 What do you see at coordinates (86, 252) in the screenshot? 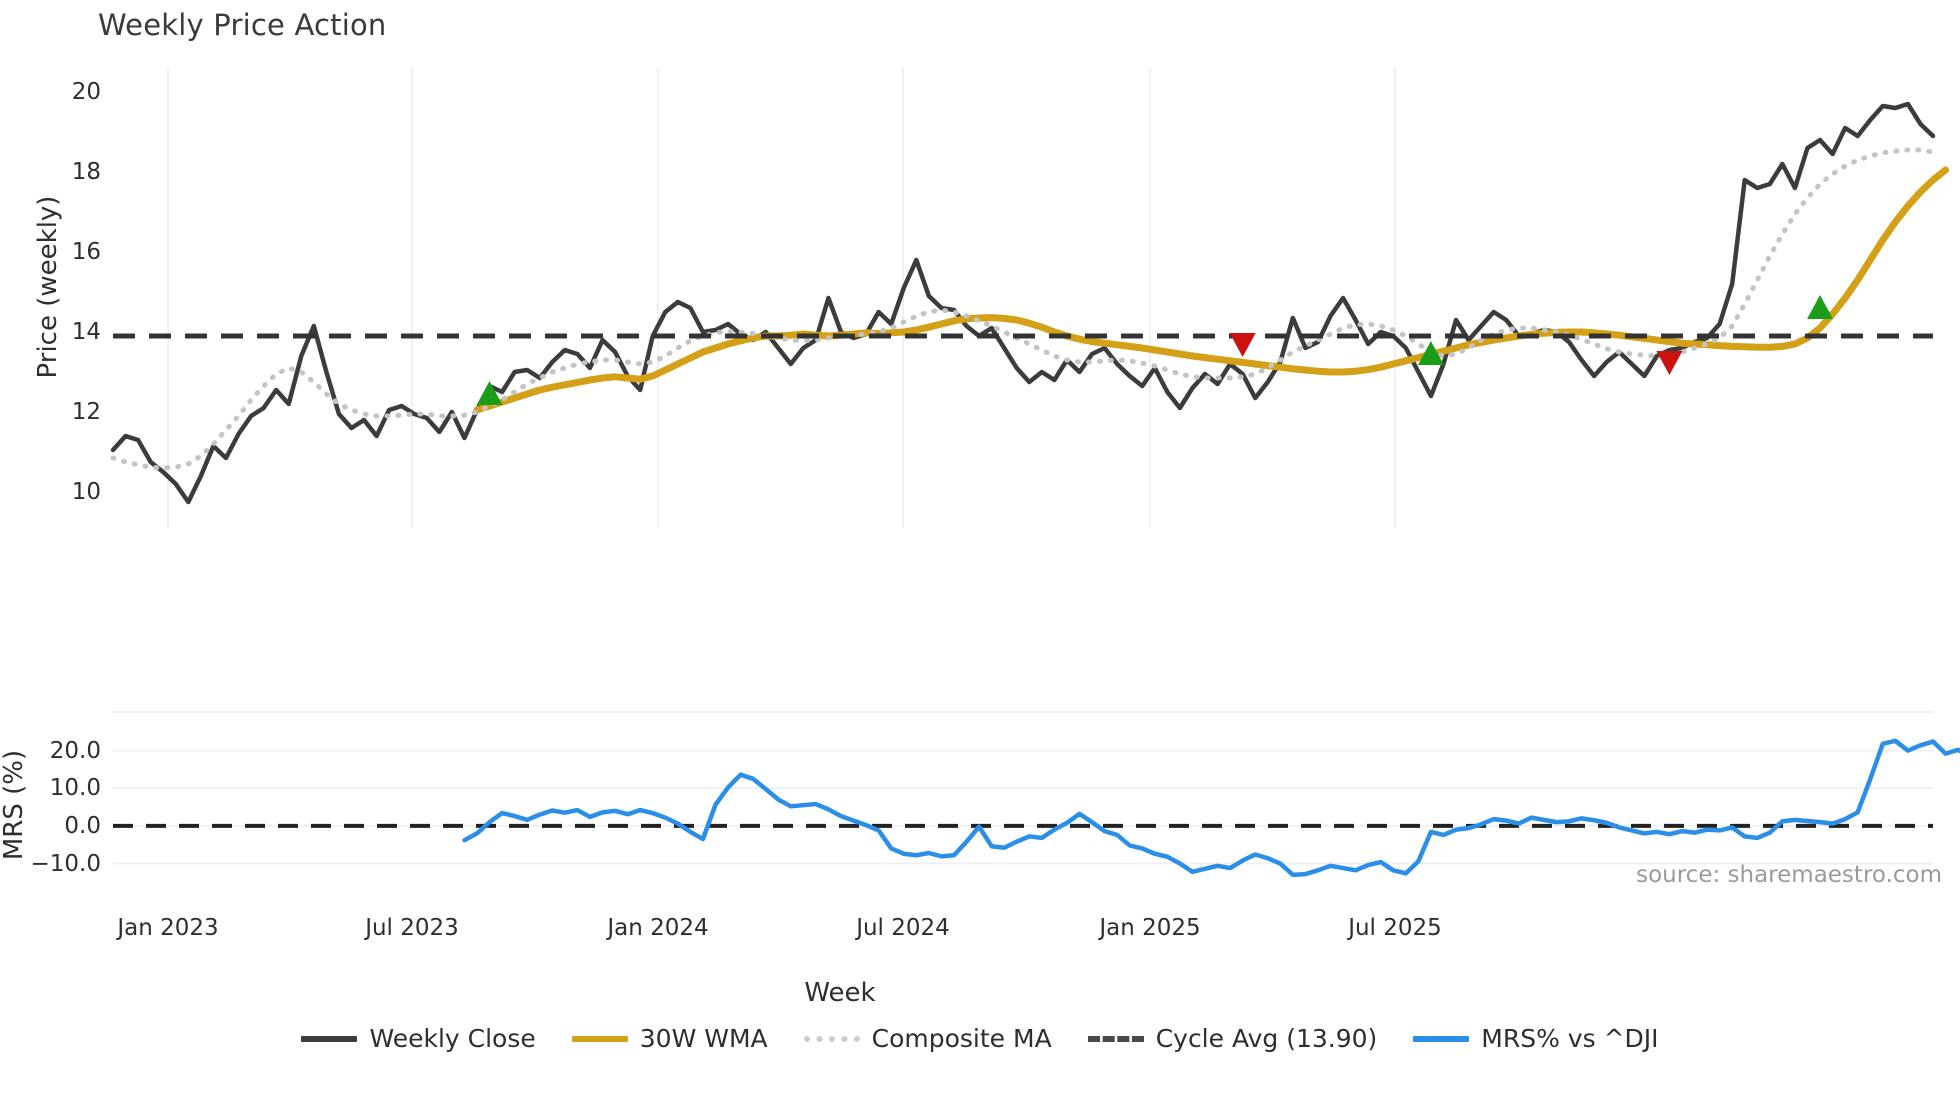
I see `price-y-tick: 16` at bounding box center [86, 252].